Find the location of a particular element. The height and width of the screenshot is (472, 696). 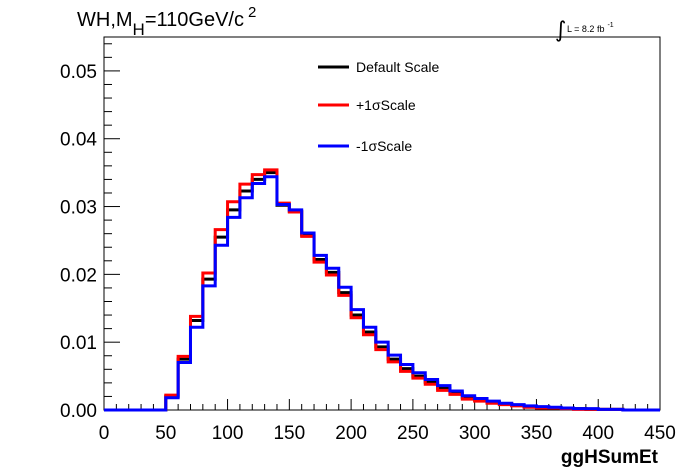

x-tick-label: 100 is located at coordinates (228, 433).